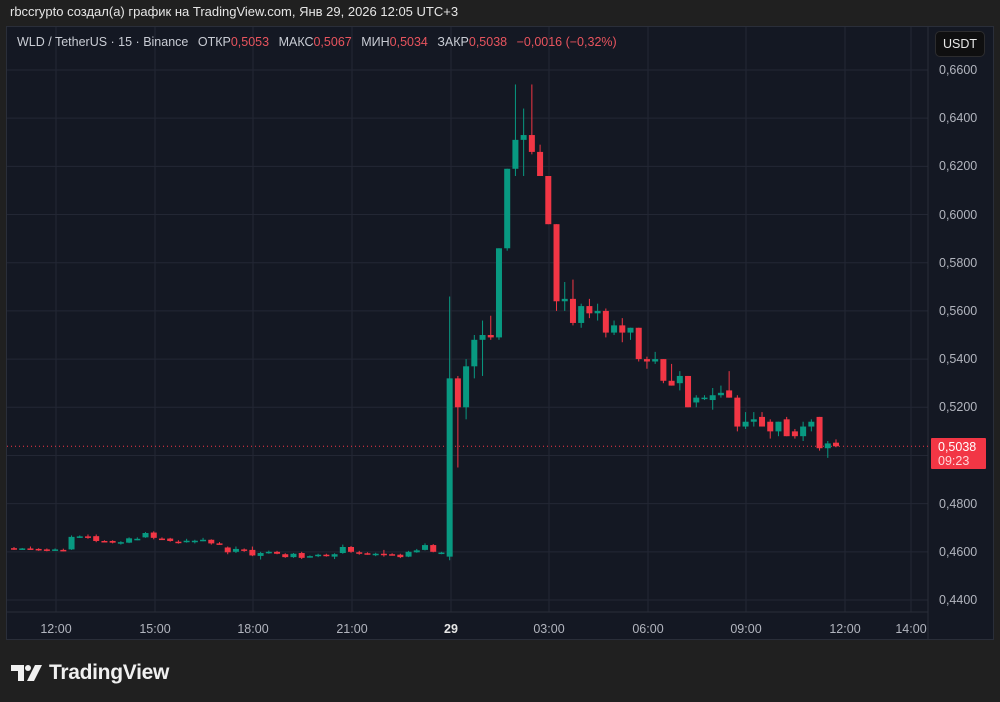 This screenshot has width=1000, height=702. I want to click on time-tick-label: 21:00, so click(352, 629).